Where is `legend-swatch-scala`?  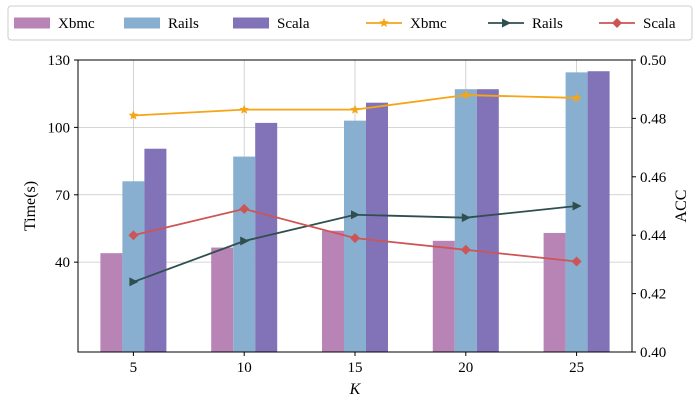
legend-swatch-scala is located at coordinates (251, 23).